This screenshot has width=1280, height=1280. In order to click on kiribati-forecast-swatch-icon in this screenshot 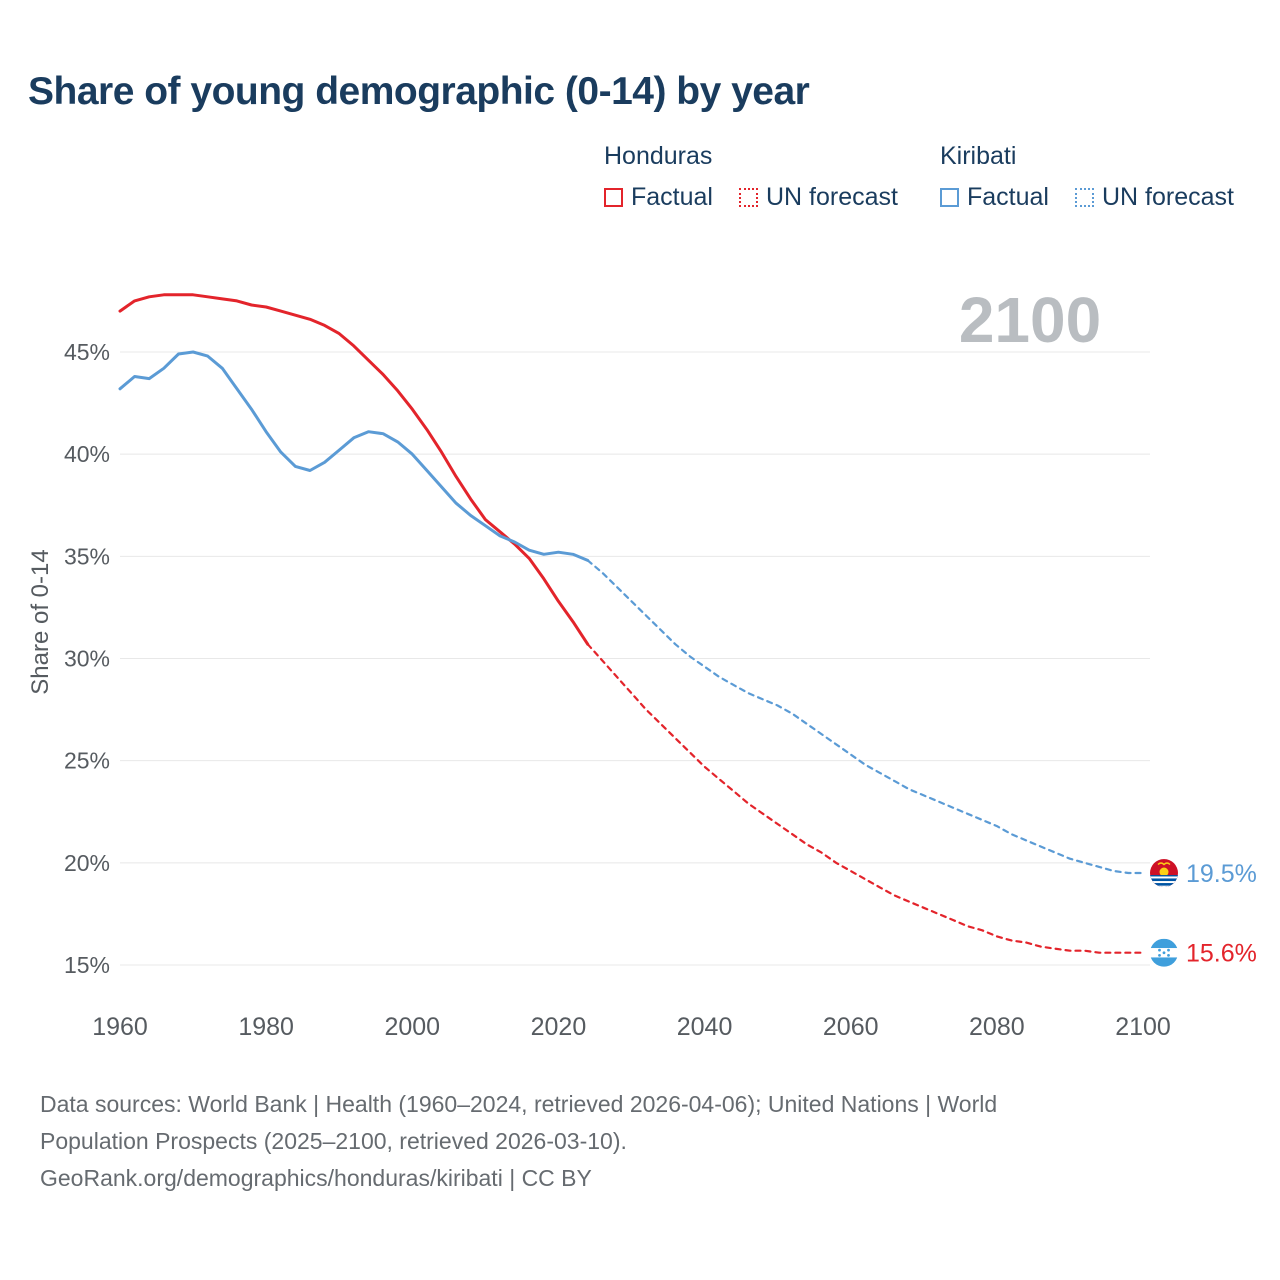, I will do `click(1084, 197)`.